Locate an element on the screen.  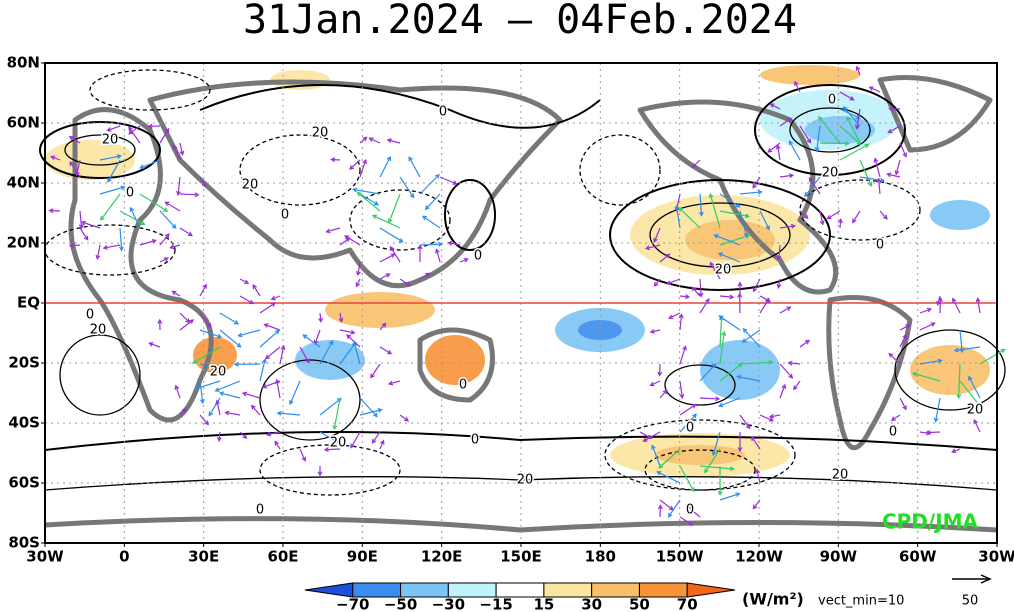
lon-label: 0 is located at coordinates (124, 557).